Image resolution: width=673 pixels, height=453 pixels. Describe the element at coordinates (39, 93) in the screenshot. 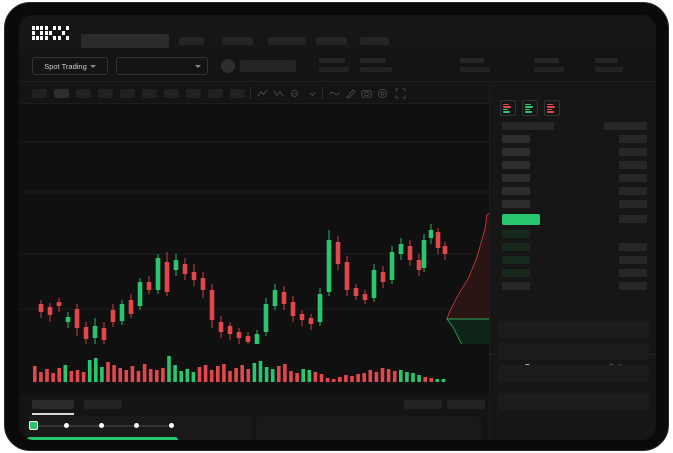

I see `timeframe-1m` at that location.